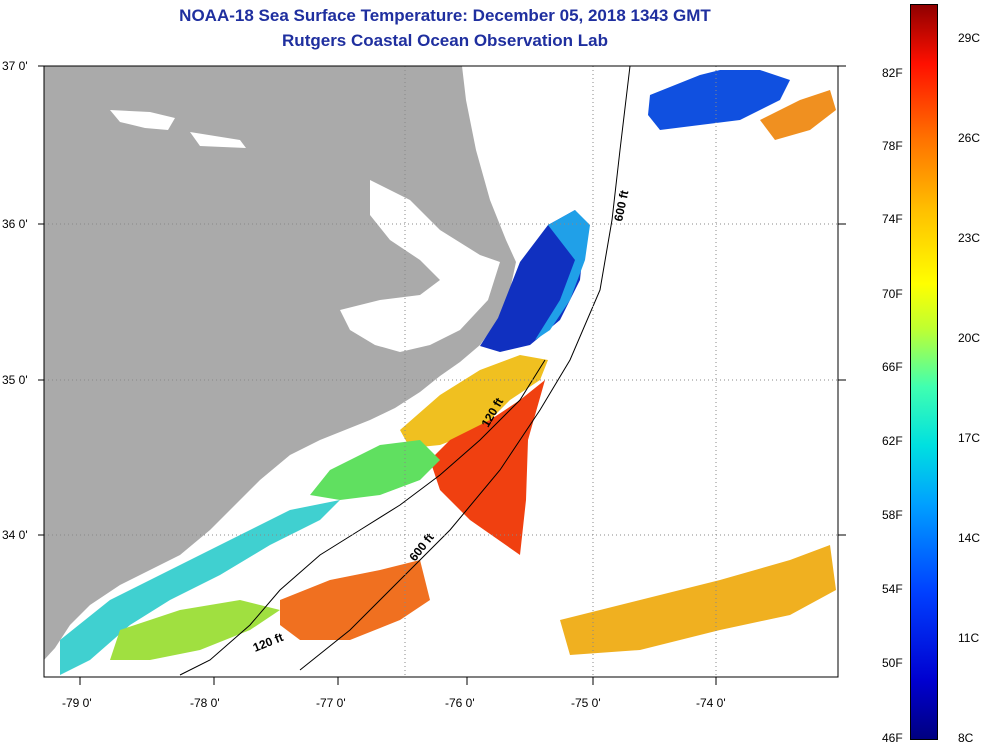 Image resolution: width=984 pixels, height=754 pixels. What do you see at coordinates (719, 100) in the screenshot?
I see `sst-northeast-patch` at bounding box center [719, 100].